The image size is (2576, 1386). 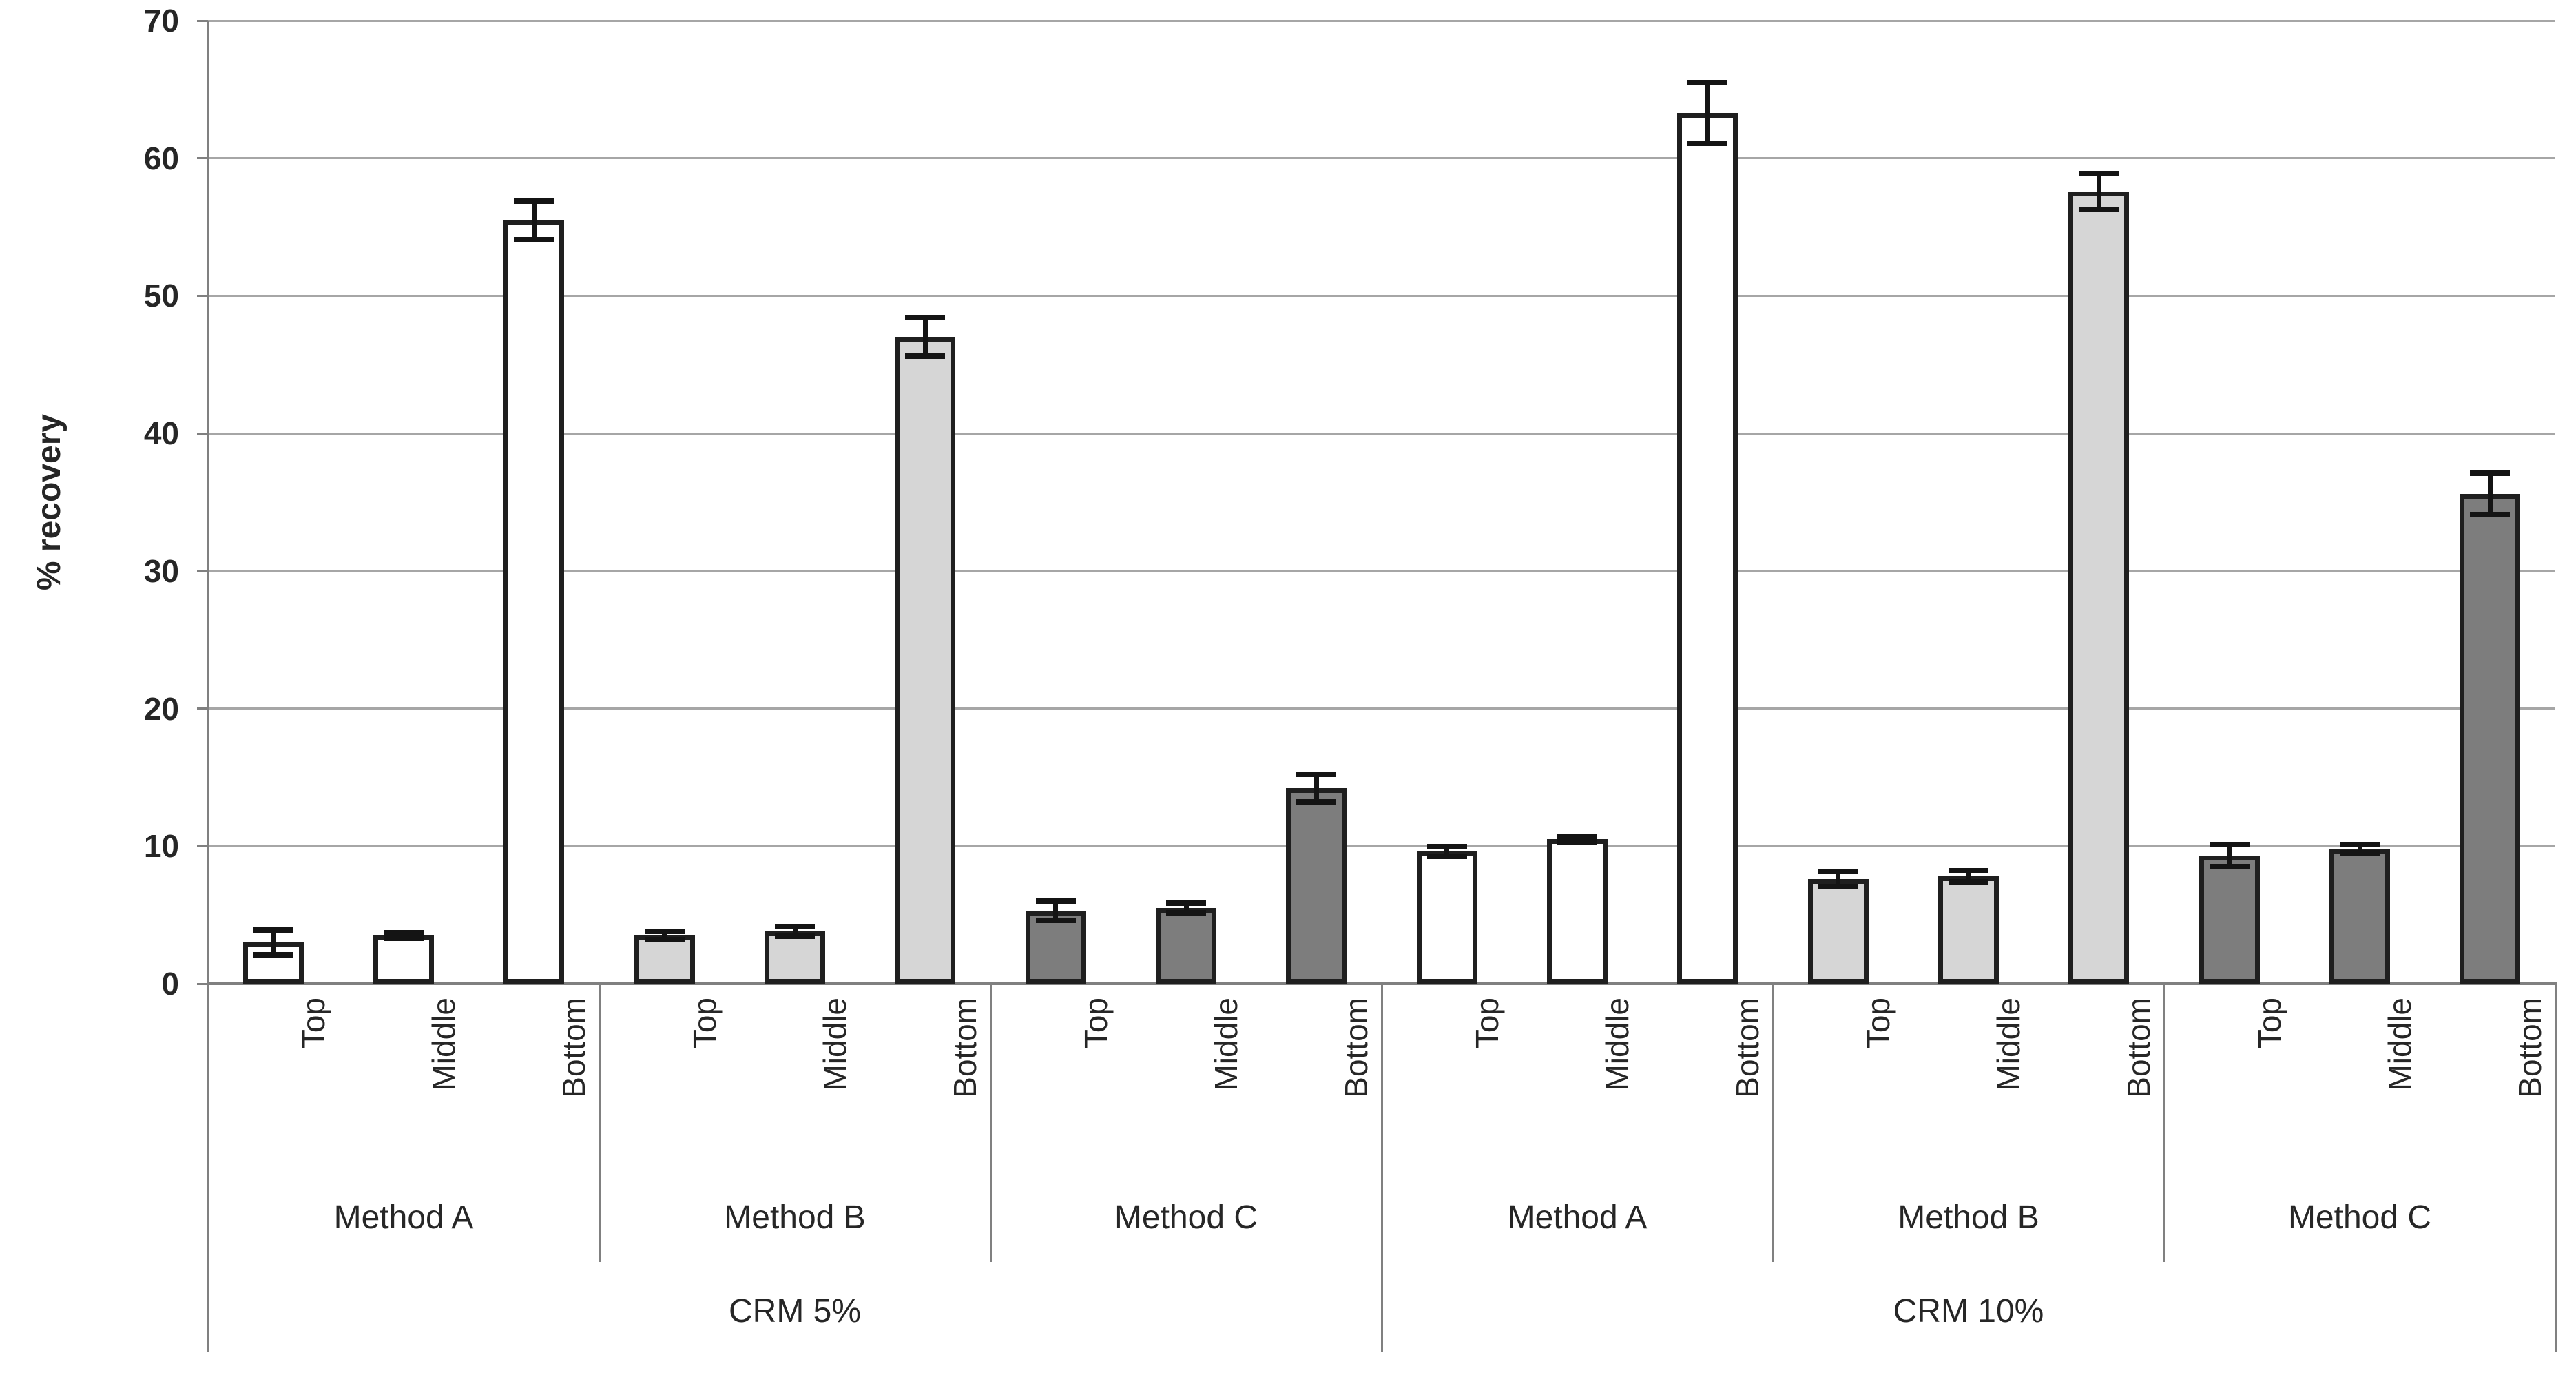 I want to click on y-tick-label: 50, so click(x=161, y=296).